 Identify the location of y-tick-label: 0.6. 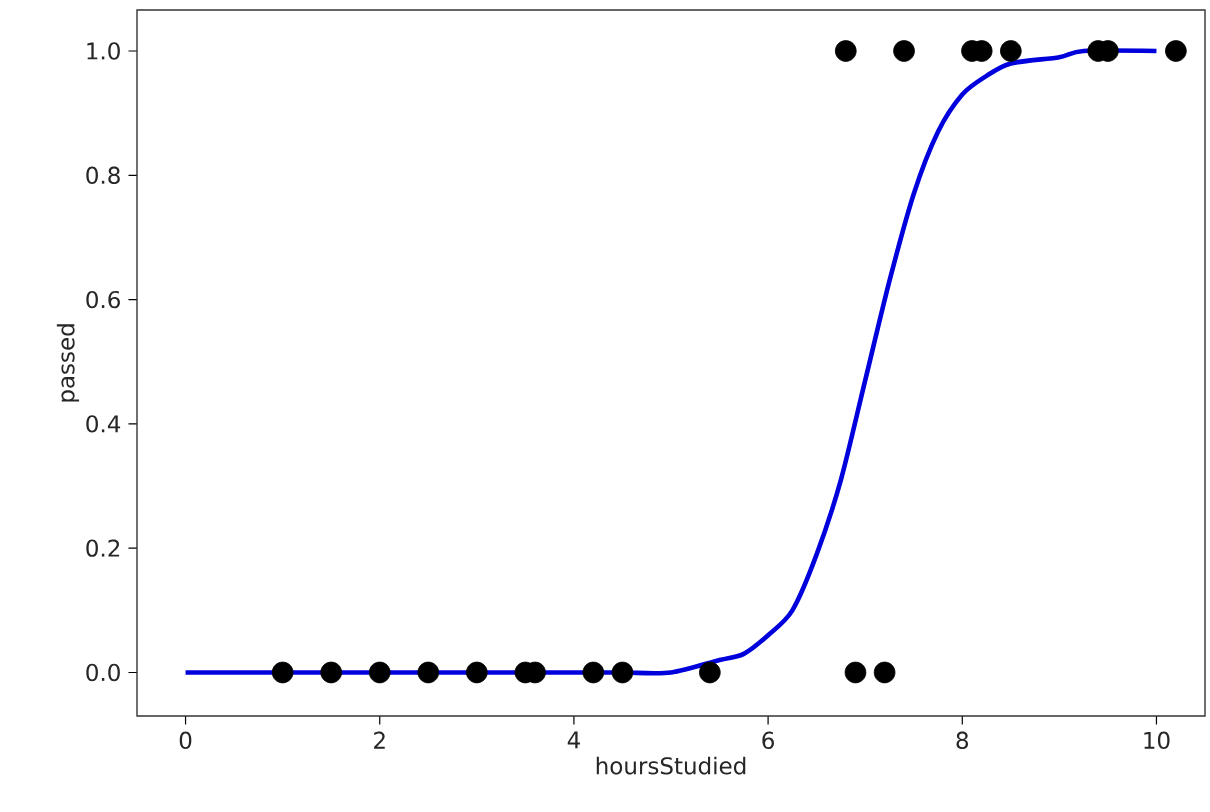
(103, 299).